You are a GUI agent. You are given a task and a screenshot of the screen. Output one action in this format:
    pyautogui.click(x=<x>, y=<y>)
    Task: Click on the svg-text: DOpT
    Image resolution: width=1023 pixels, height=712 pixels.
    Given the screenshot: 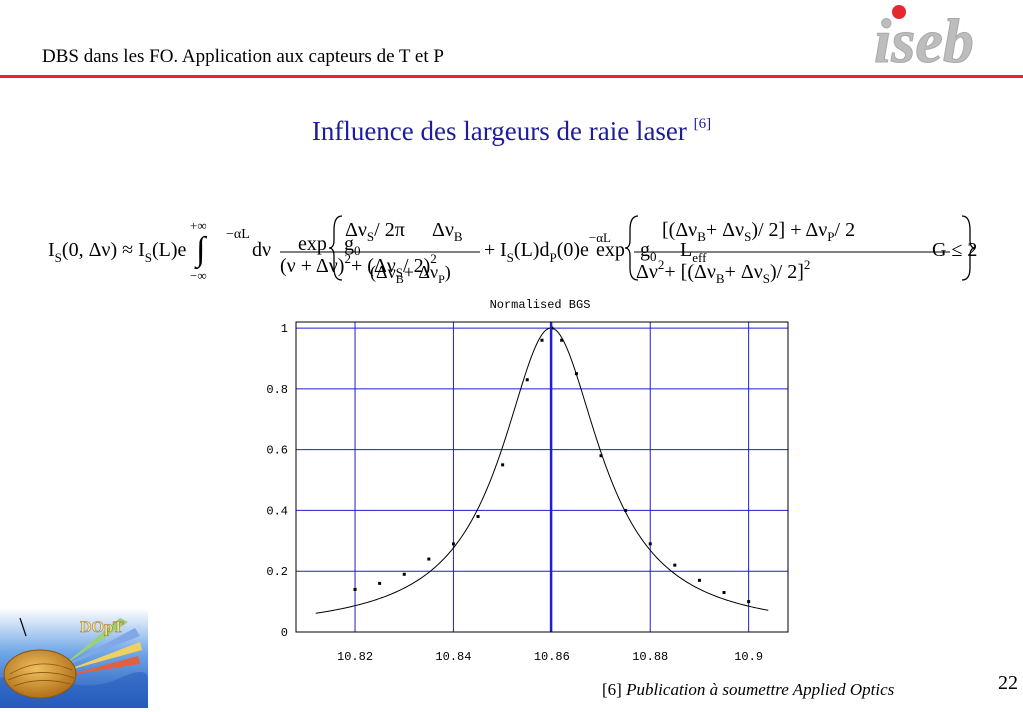 What is the action you would take?
    pyautogui.click(x=102, y=627)
    